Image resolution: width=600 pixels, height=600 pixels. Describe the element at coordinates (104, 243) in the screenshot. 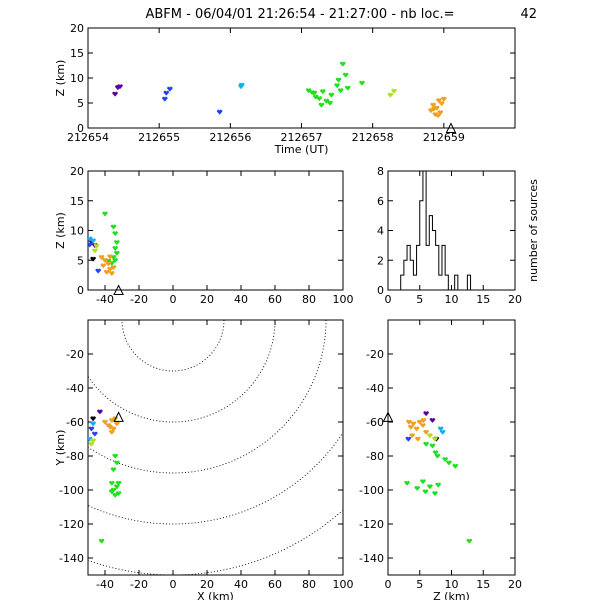

I see `data-layer` at that location.